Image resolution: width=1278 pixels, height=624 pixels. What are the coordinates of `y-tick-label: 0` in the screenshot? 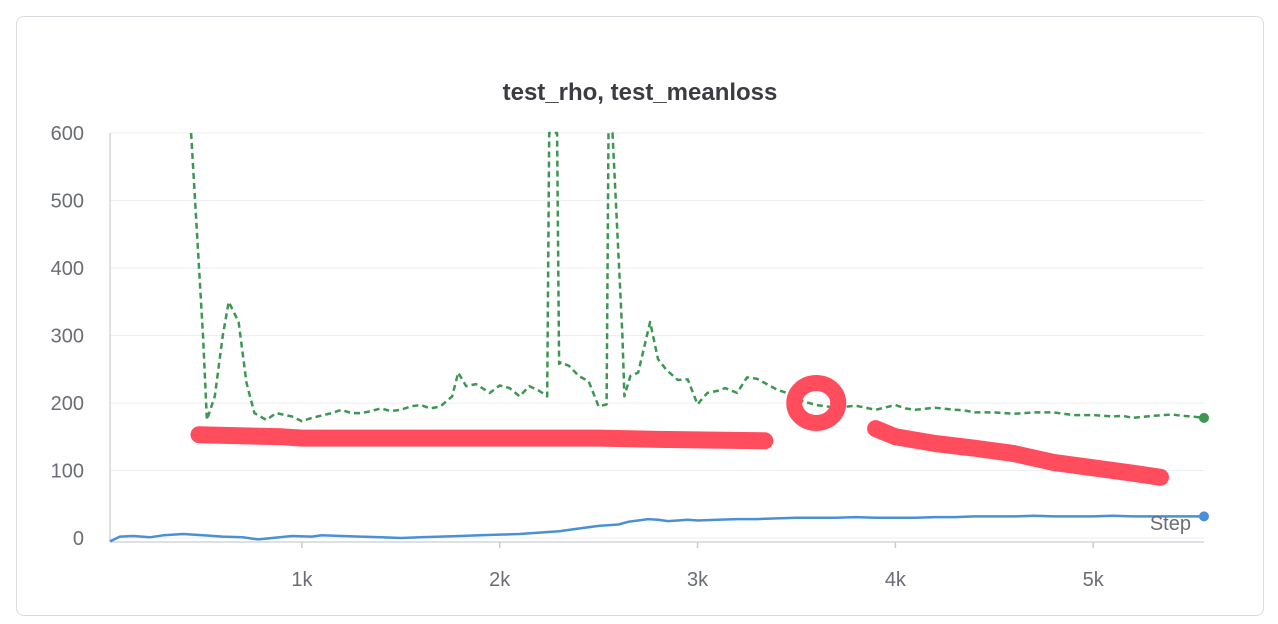 It's located at (78, 539).